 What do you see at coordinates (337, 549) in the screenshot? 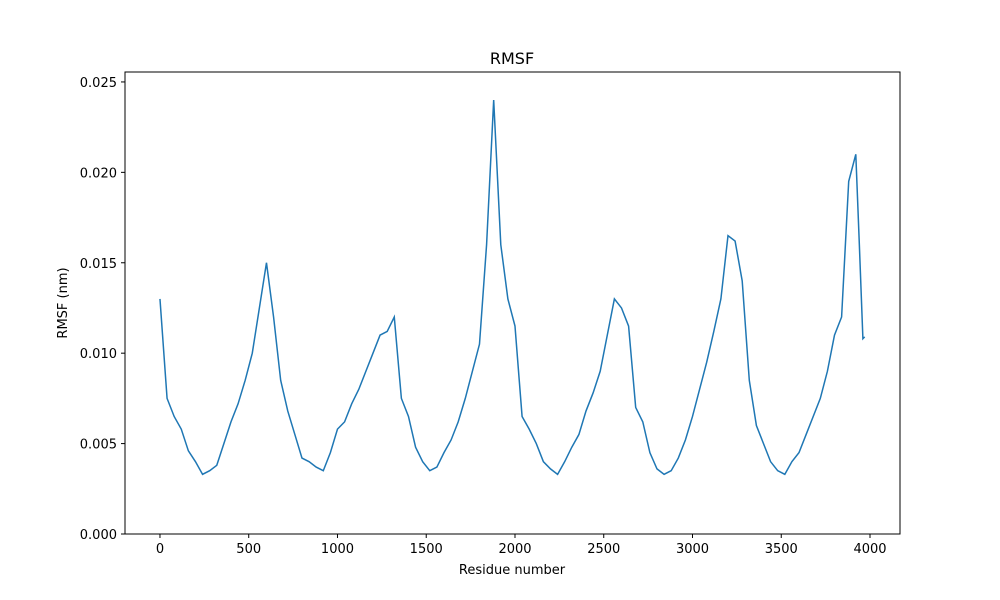
I see `x-tick-label: 1000` at bounding box center [337, 549].